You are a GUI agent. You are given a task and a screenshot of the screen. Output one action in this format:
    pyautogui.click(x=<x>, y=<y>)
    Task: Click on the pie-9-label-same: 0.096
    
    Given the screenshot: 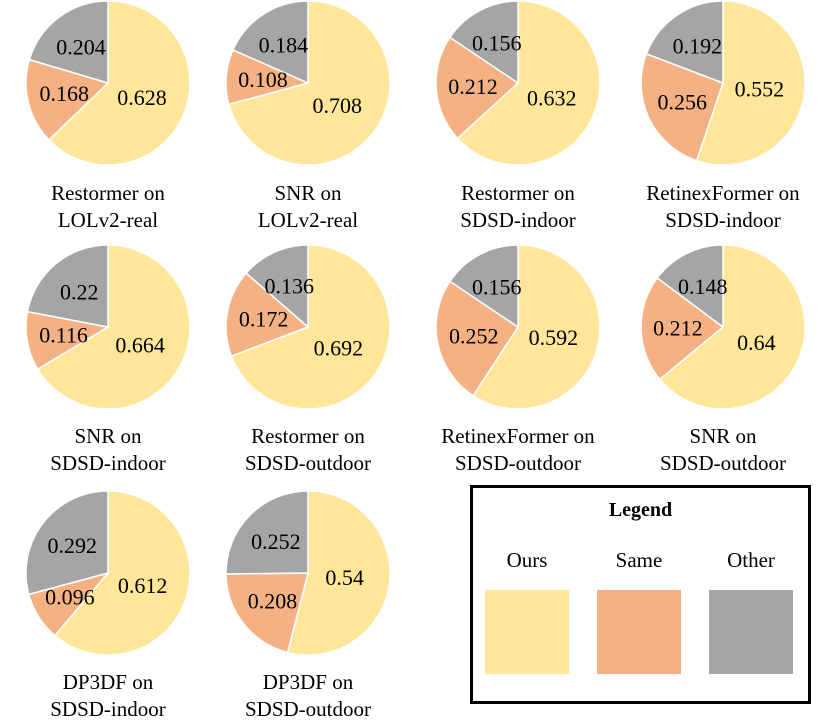 What is the action you would take?
    pyautogui.click(x=70, y=597)
    